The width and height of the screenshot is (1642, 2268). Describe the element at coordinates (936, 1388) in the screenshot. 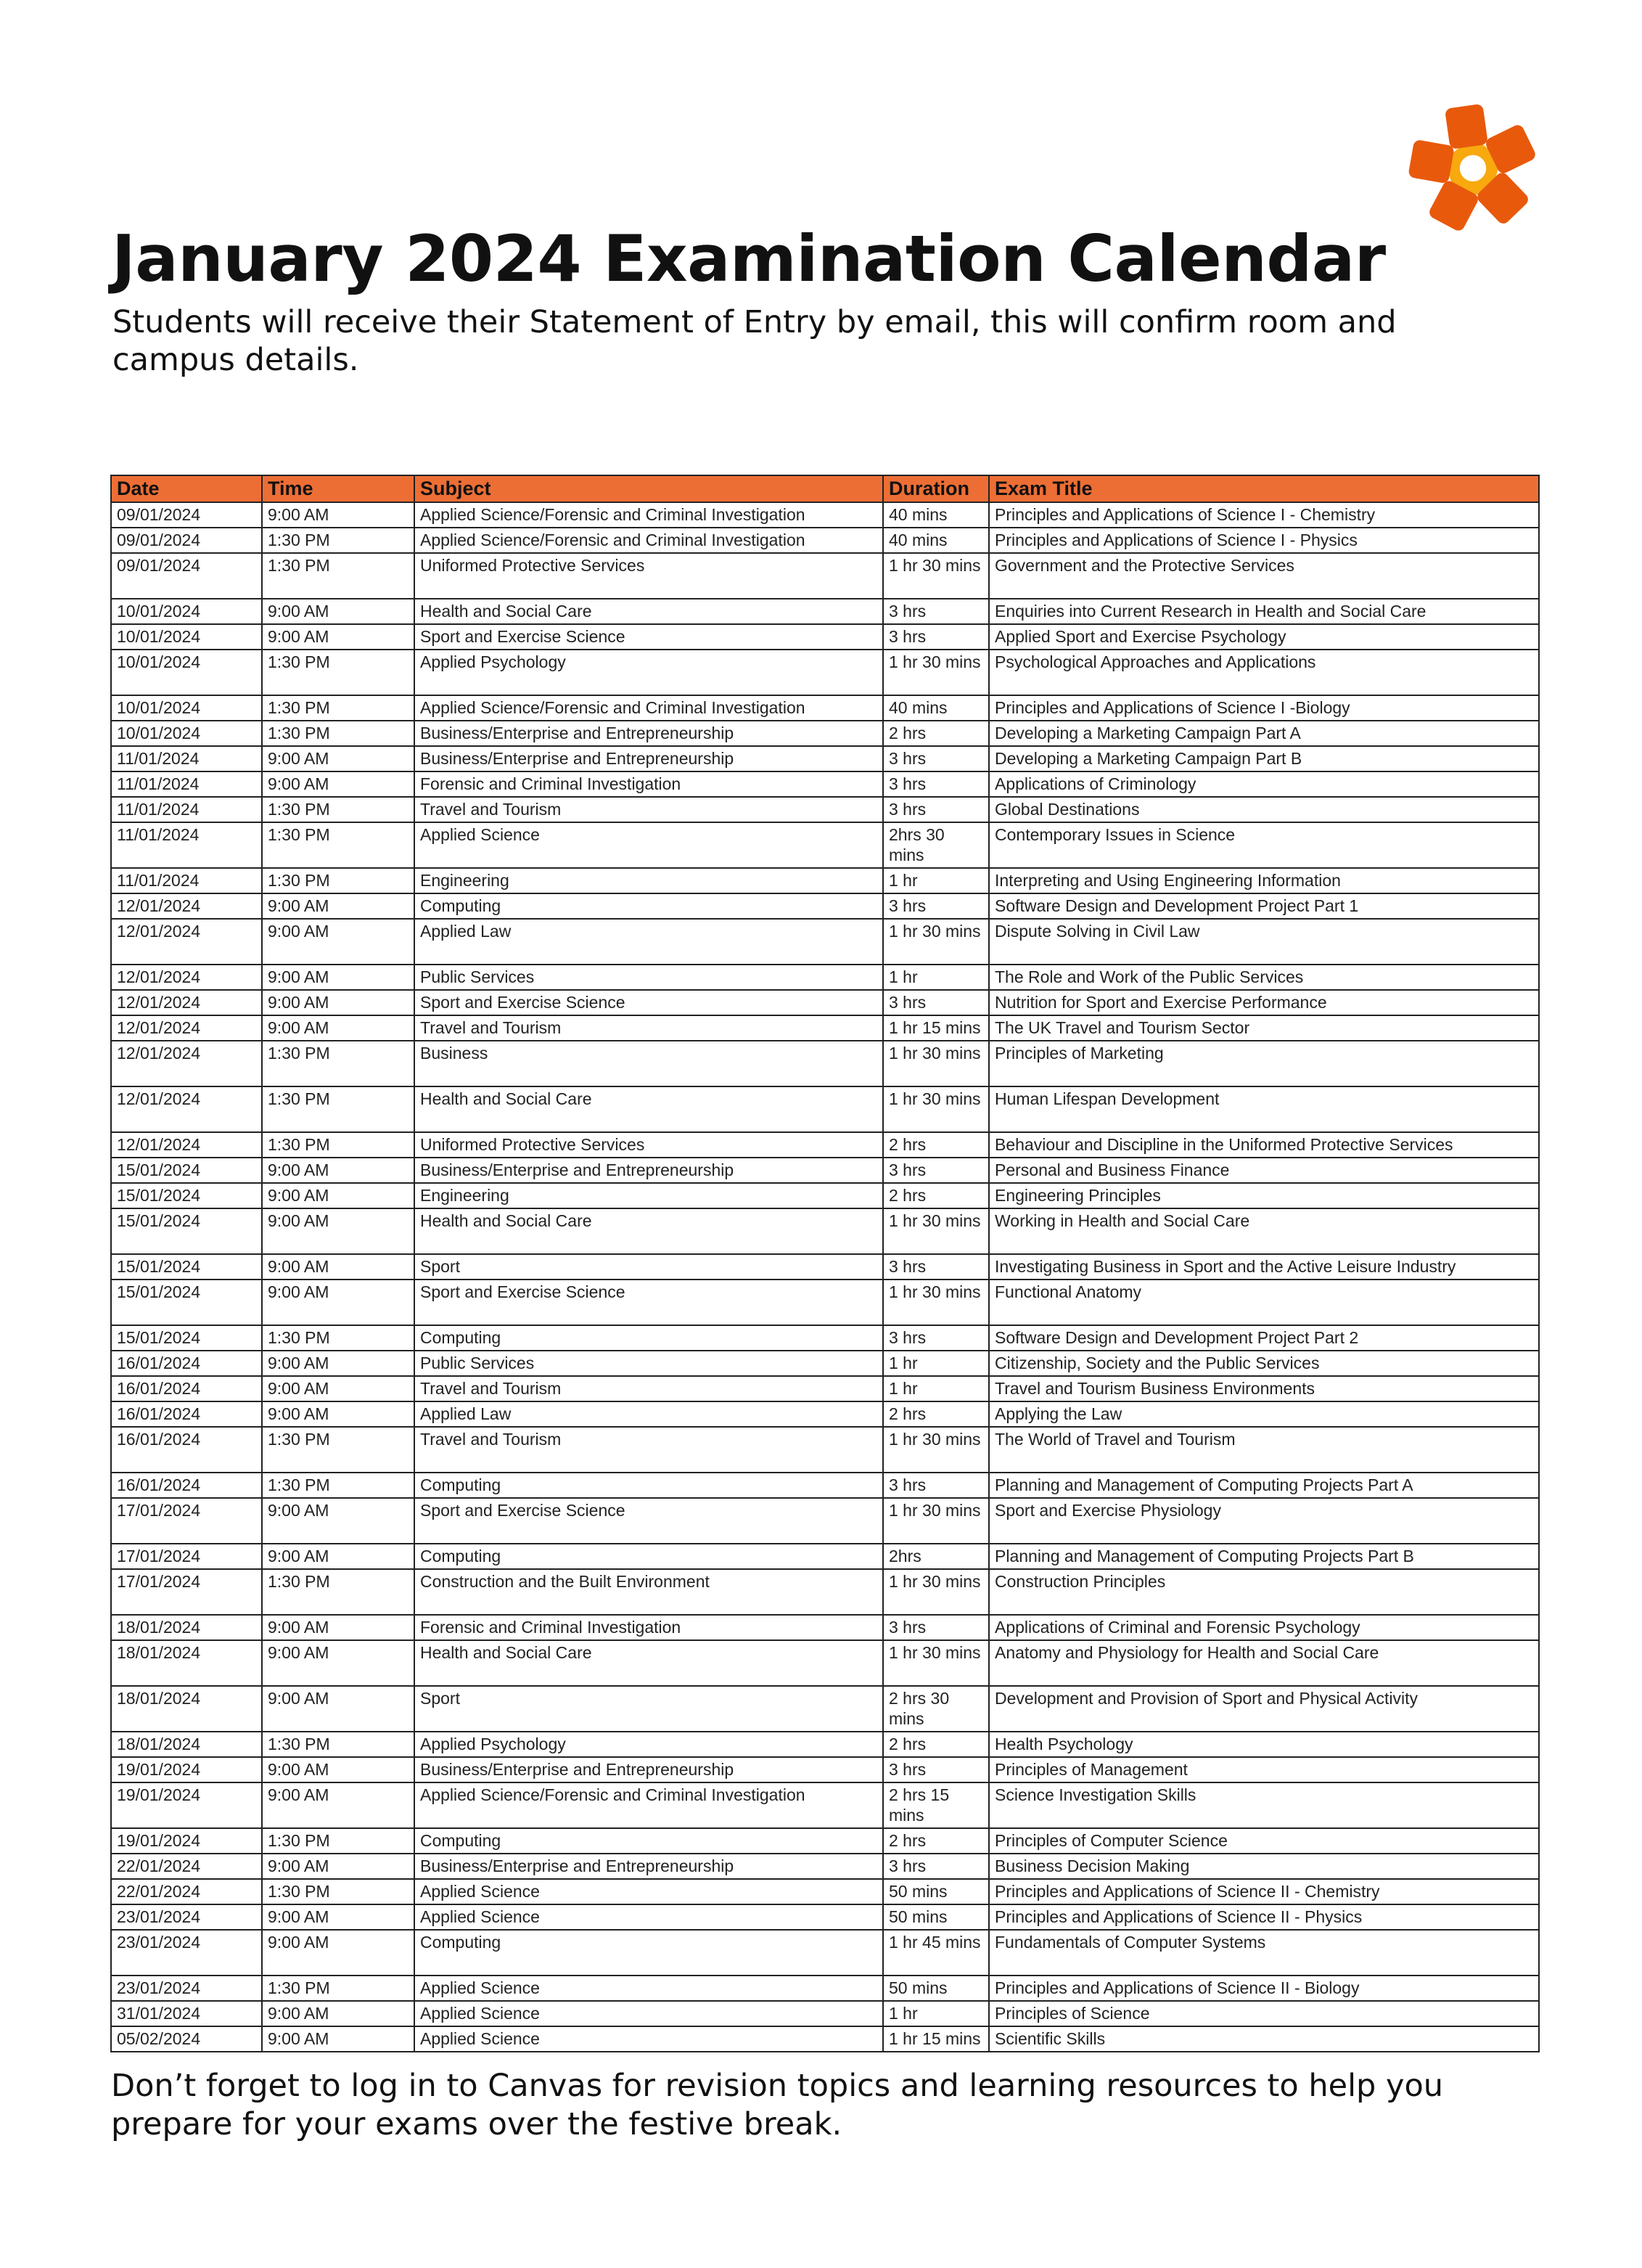

I see `cell-duration: 1 hr` at that location.